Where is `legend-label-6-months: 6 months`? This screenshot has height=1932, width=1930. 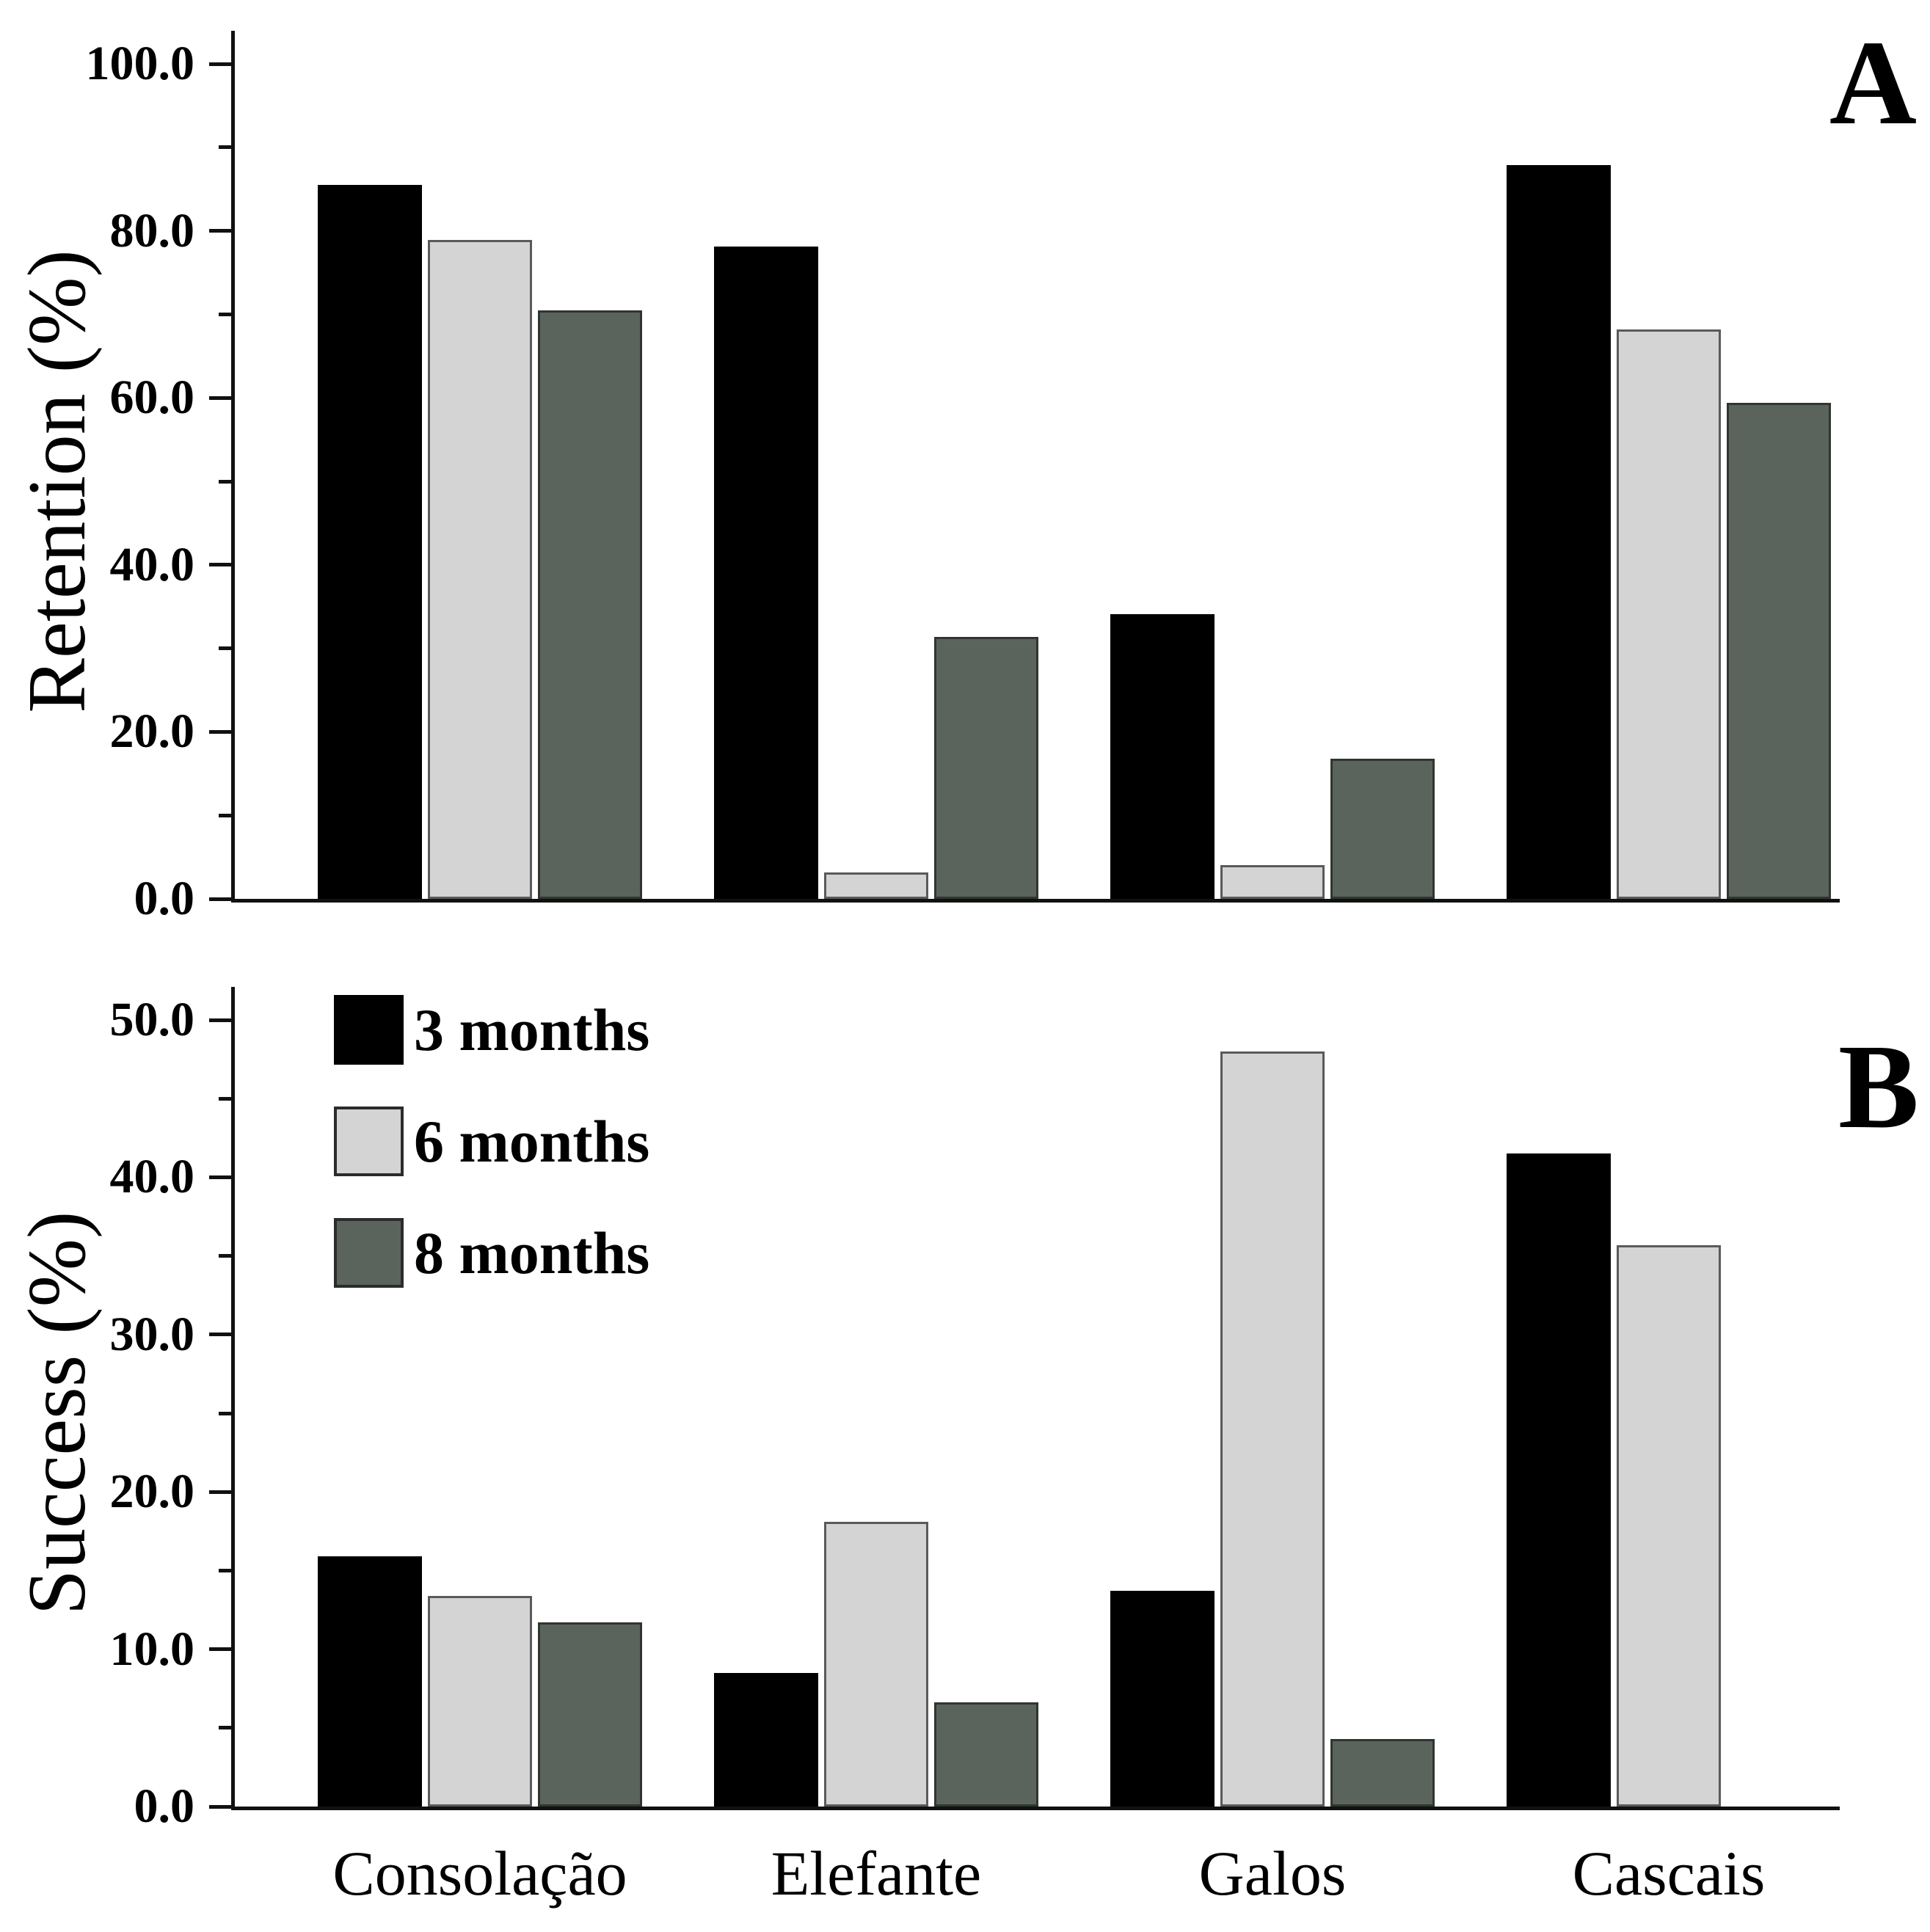
legend-label-6-months: 6 months is located at coordinates (532, 1141).